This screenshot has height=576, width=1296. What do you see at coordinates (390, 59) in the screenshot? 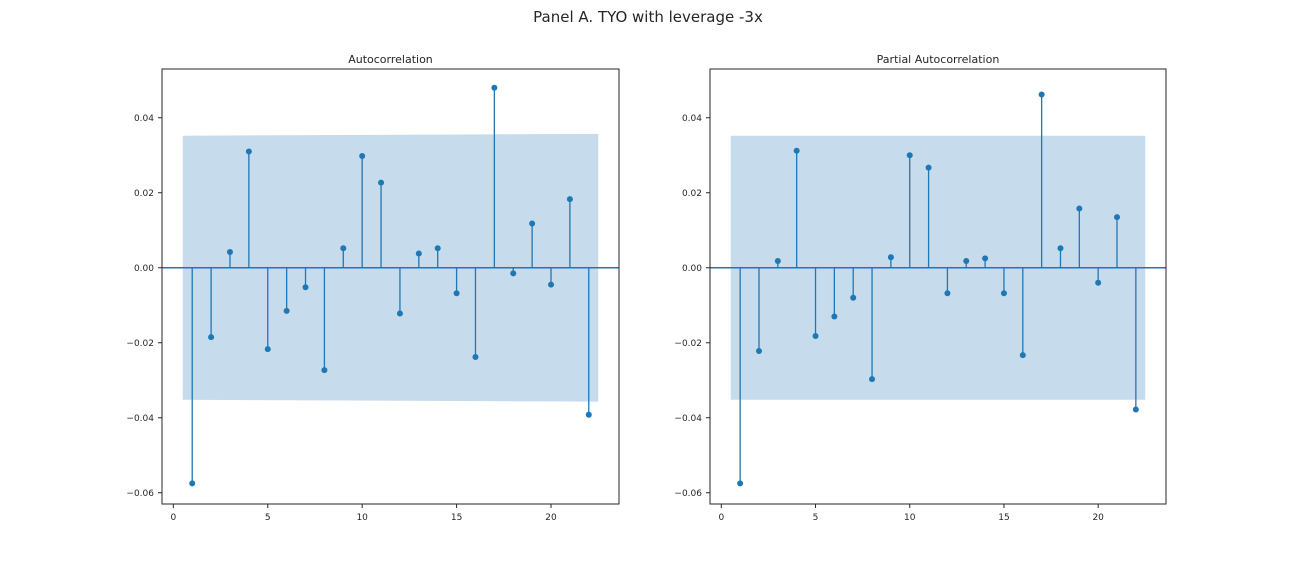
I see `chart-title: Autocorrelation` at bounding box center [390, 59].